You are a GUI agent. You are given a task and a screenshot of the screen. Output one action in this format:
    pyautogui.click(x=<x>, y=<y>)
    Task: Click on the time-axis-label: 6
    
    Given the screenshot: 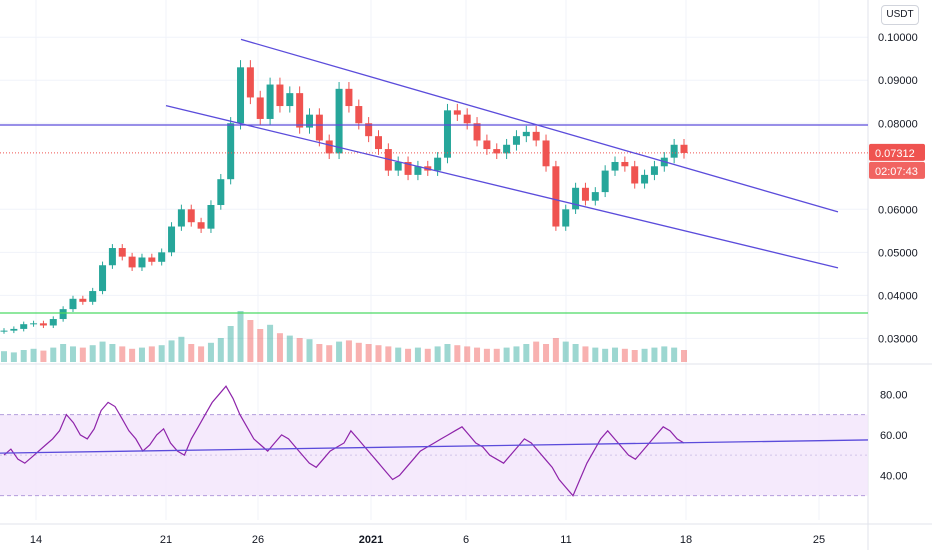 What is the action you would take?
    pyautogui.click(x=466, y=540)
    